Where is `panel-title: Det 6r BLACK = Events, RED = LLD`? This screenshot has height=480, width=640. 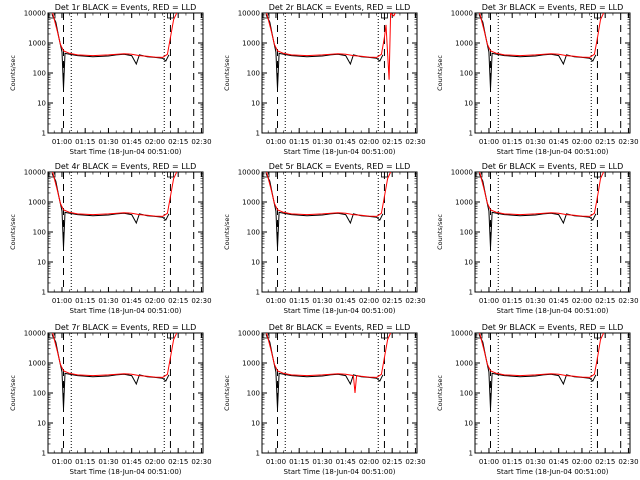 panel-title: Det 6r BLACK = Events, RED = LLD is located at coordinates (553, 166).